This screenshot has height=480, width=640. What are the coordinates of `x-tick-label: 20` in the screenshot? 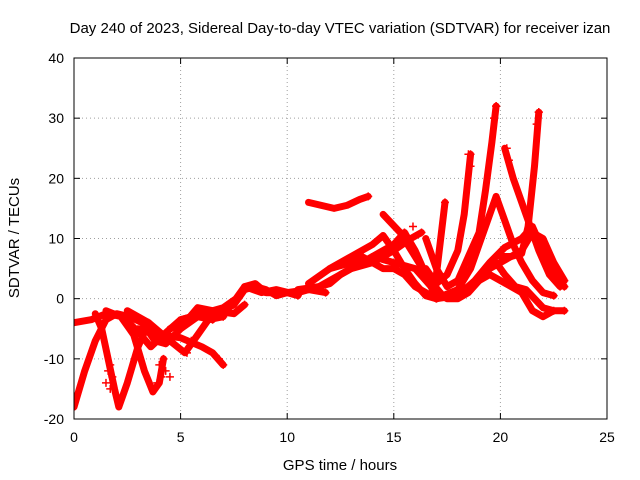 It's located at (501, 437).